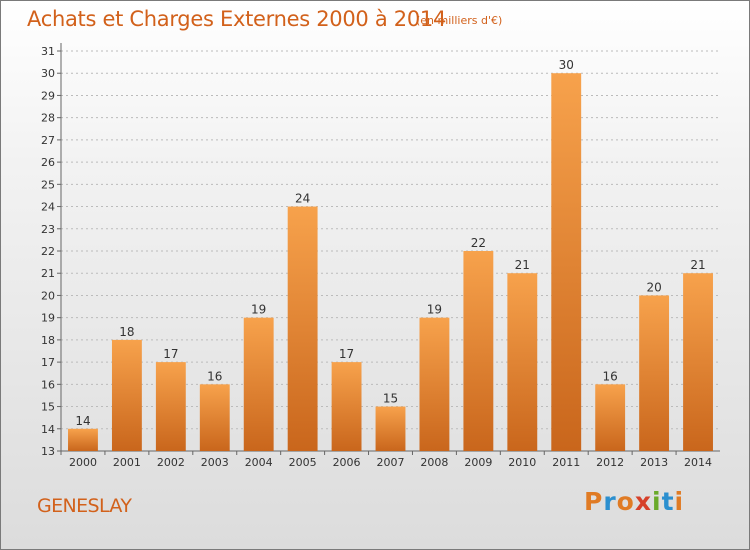 Image resolution: width=750 pixels, height=550 pixels. What do you see at coordinates (610, 501) in the screenshot?
I see `logo-letter: r` at bounding box center [610, 501].